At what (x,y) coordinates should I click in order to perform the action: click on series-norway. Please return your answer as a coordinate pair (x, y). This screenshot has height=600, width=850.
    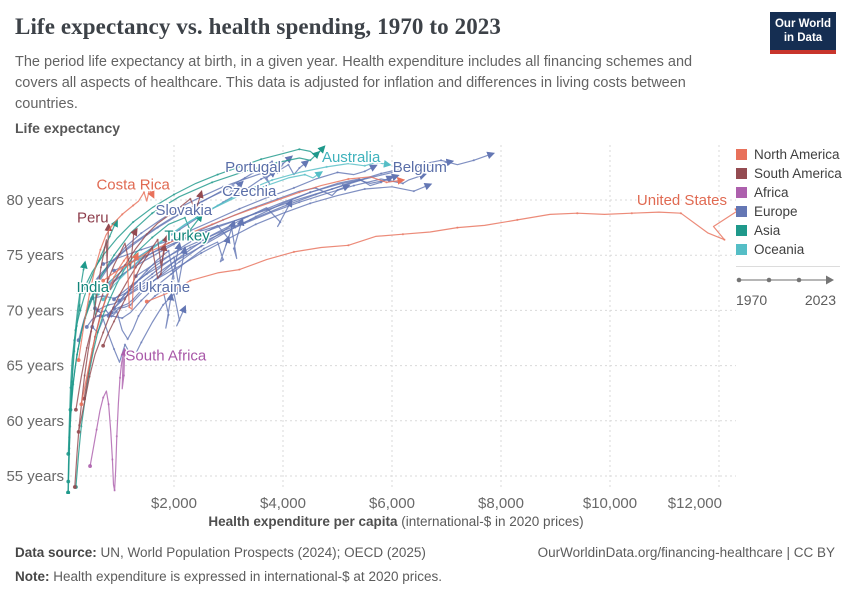
    Looking at the image, I should click on (278, 211).